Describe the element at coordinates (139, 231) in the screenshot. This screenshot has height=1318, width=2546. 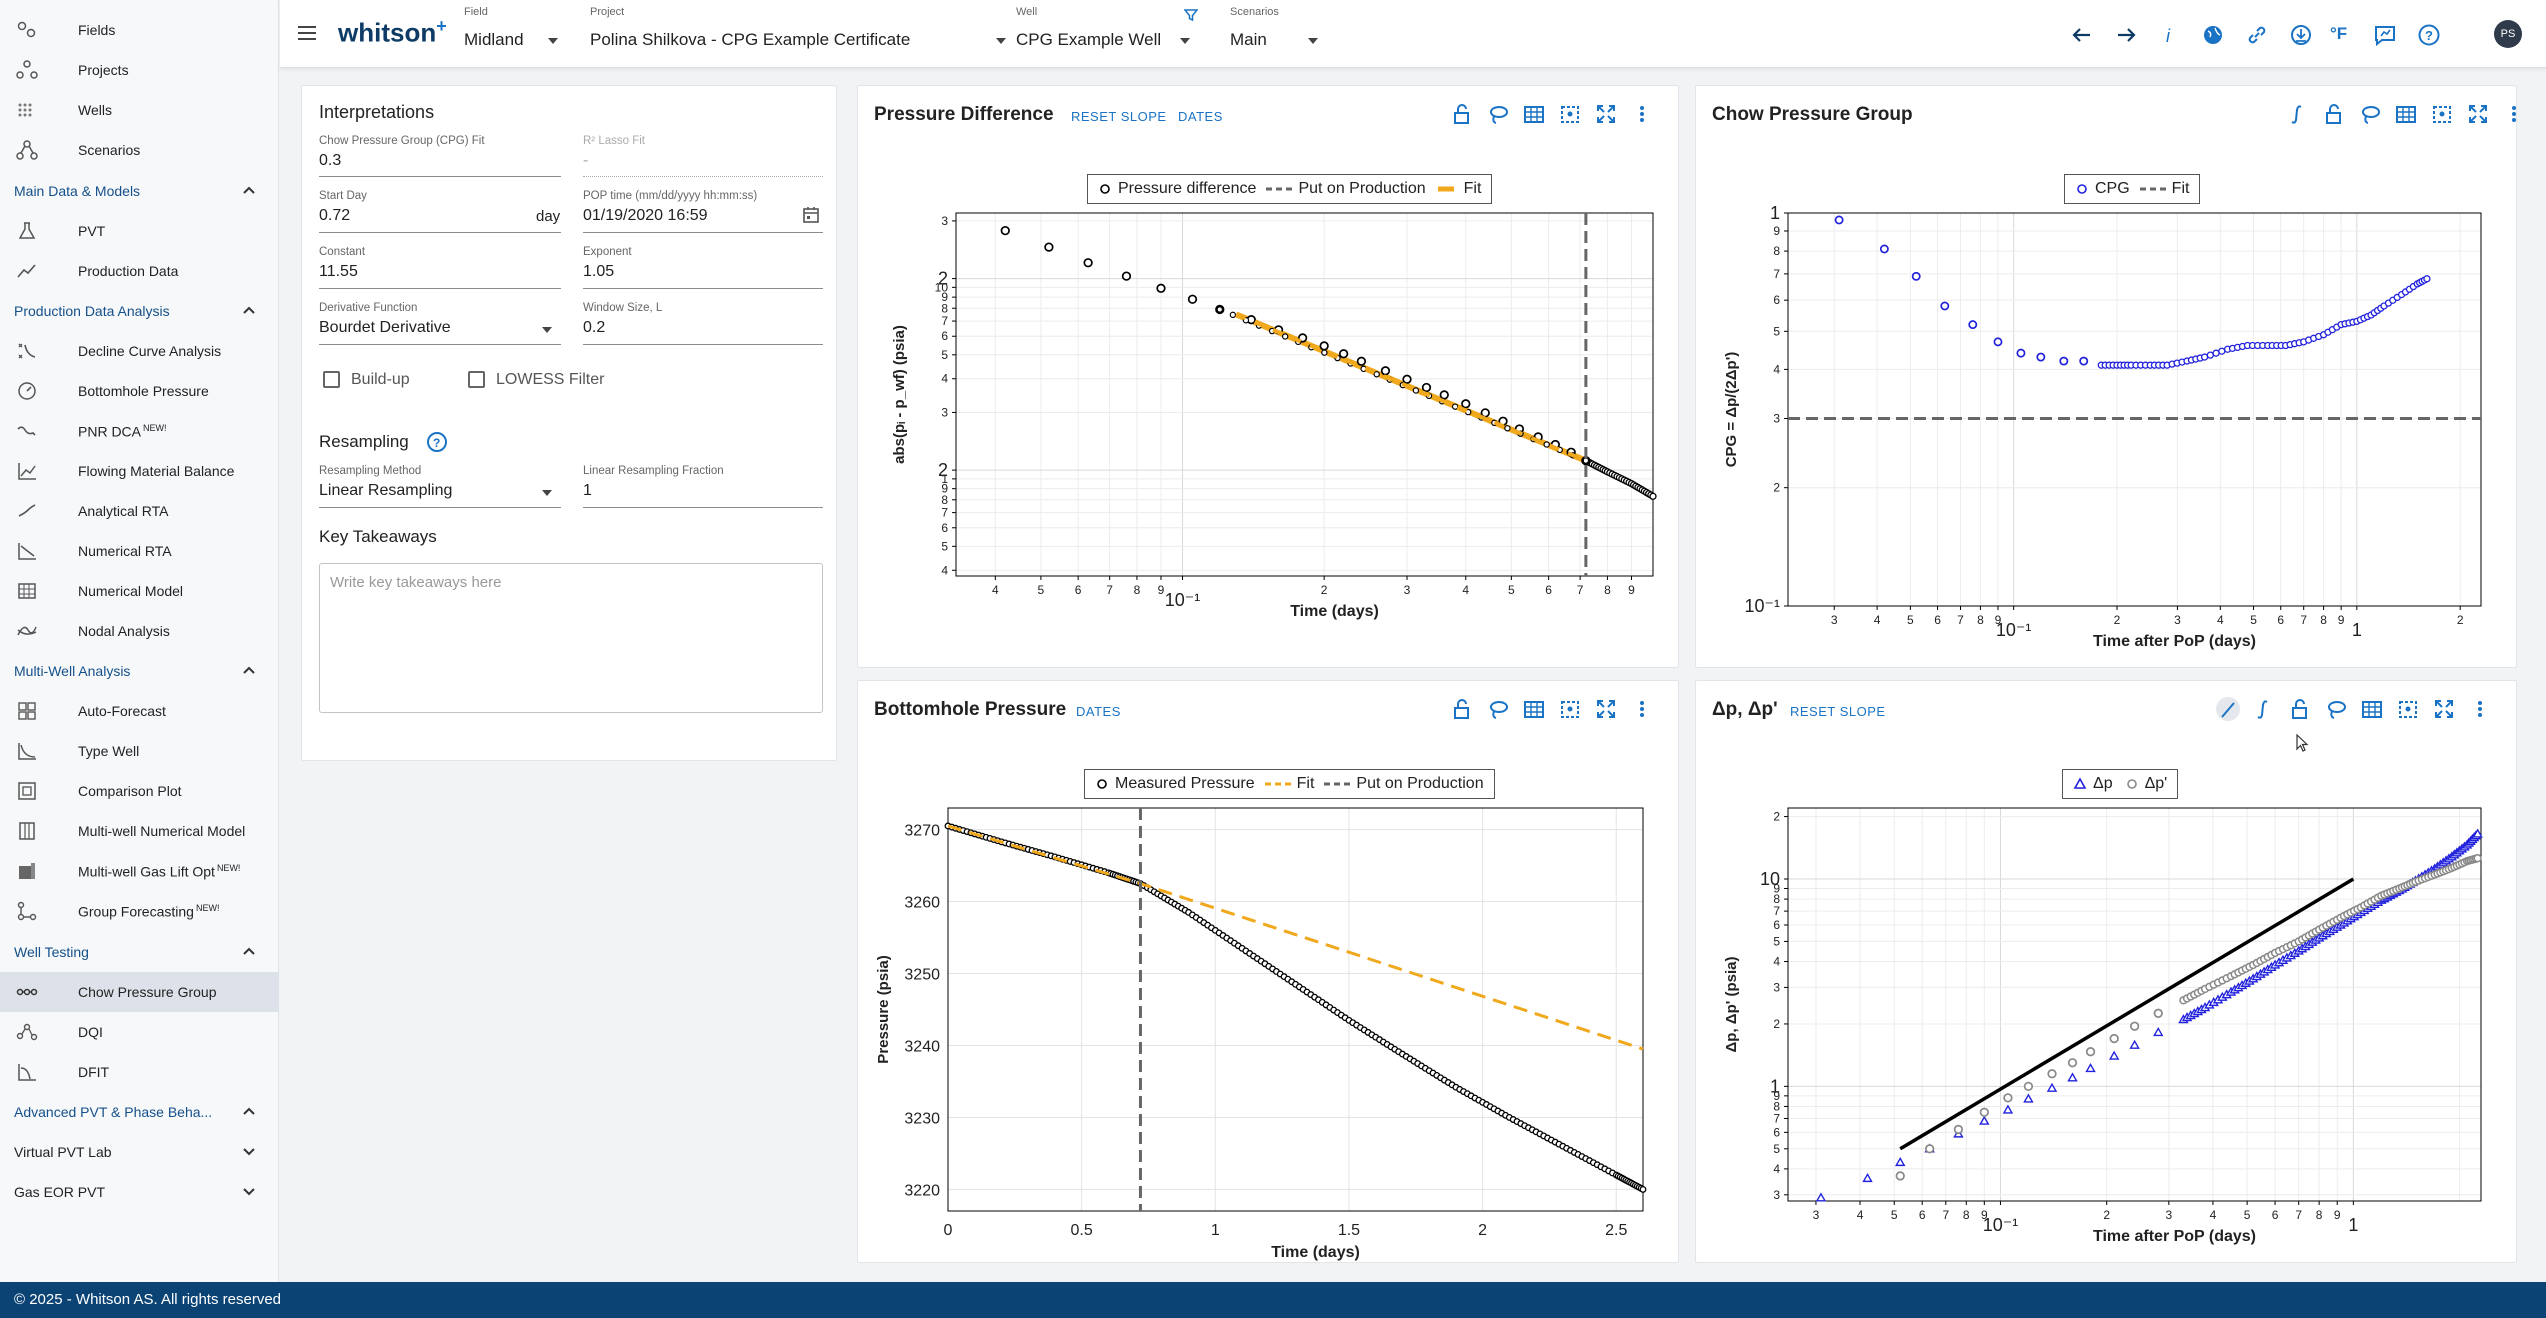
I see `sidebar-item-pvt: PVT` at that location.